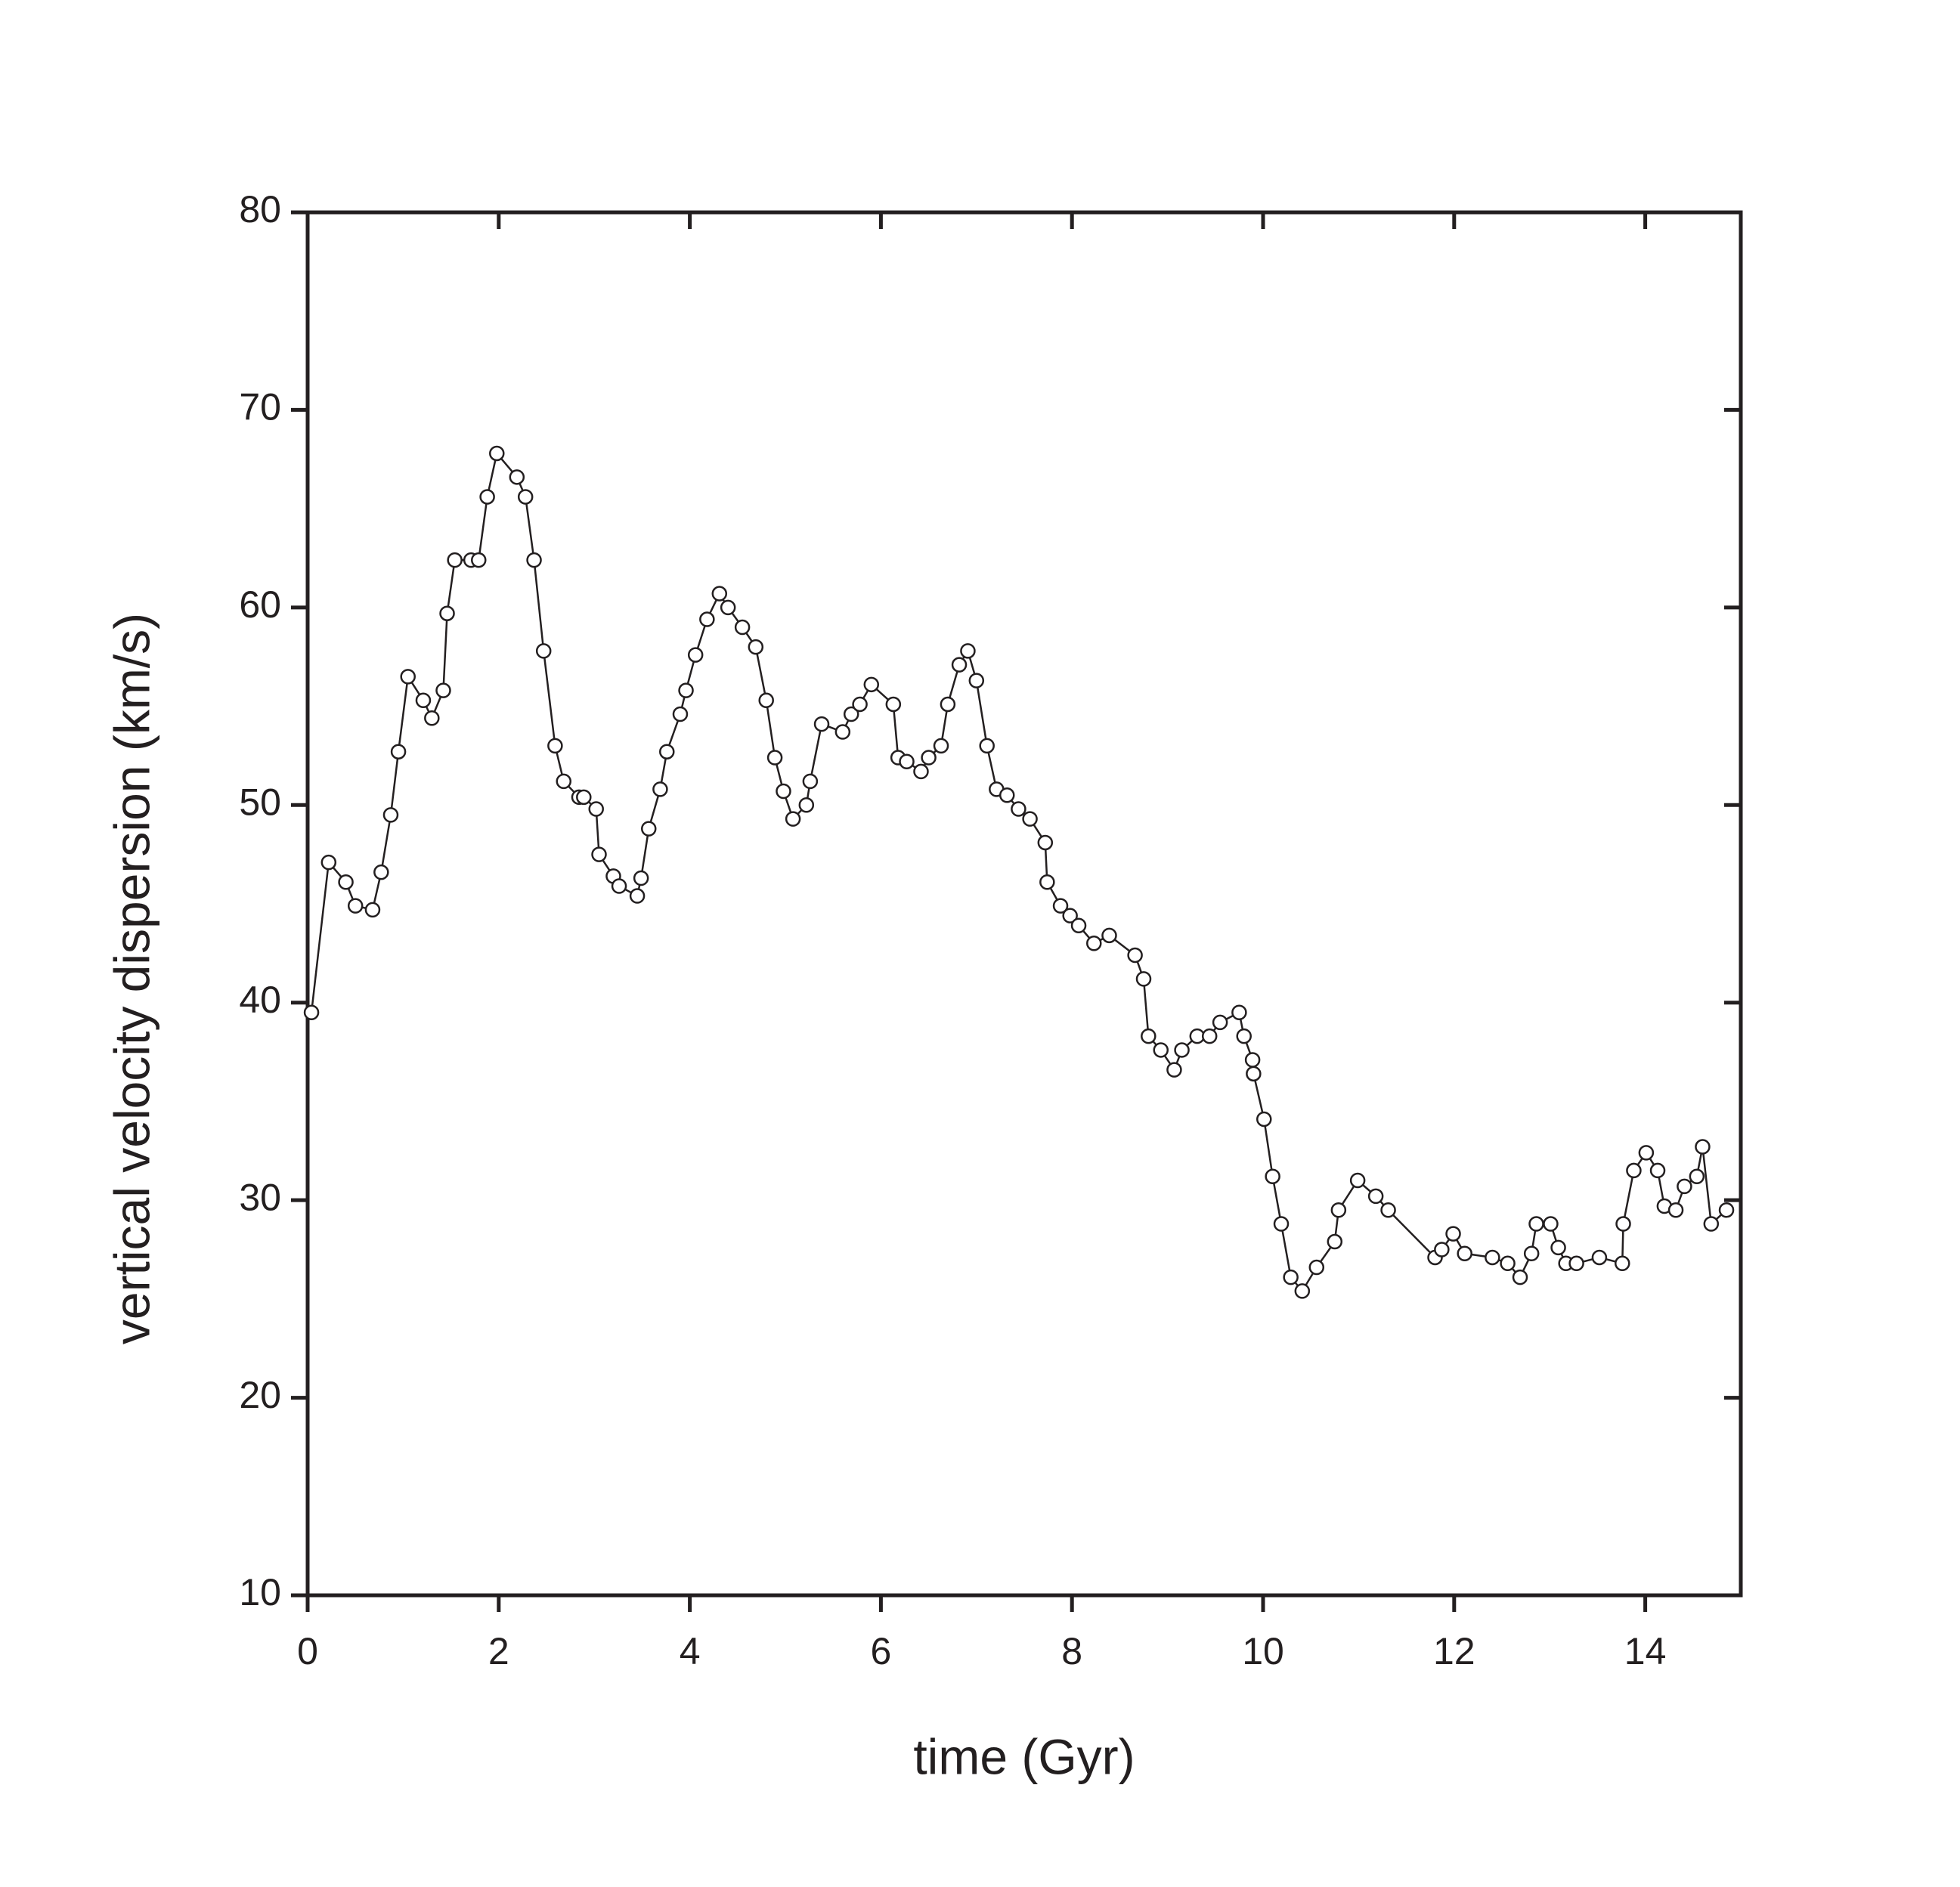 Image resolution: width=1960 pixels, height=1887 pixels. What do you see at coordinates (260, 407) in the screenshot?
I see `y-tick-label: 70` at bounding box center [260, 407].